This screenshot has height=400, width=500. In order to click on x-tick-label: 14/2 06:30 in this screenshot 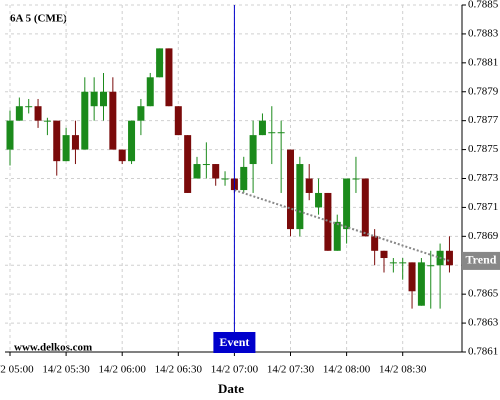, I will do `click(179, 370)`.